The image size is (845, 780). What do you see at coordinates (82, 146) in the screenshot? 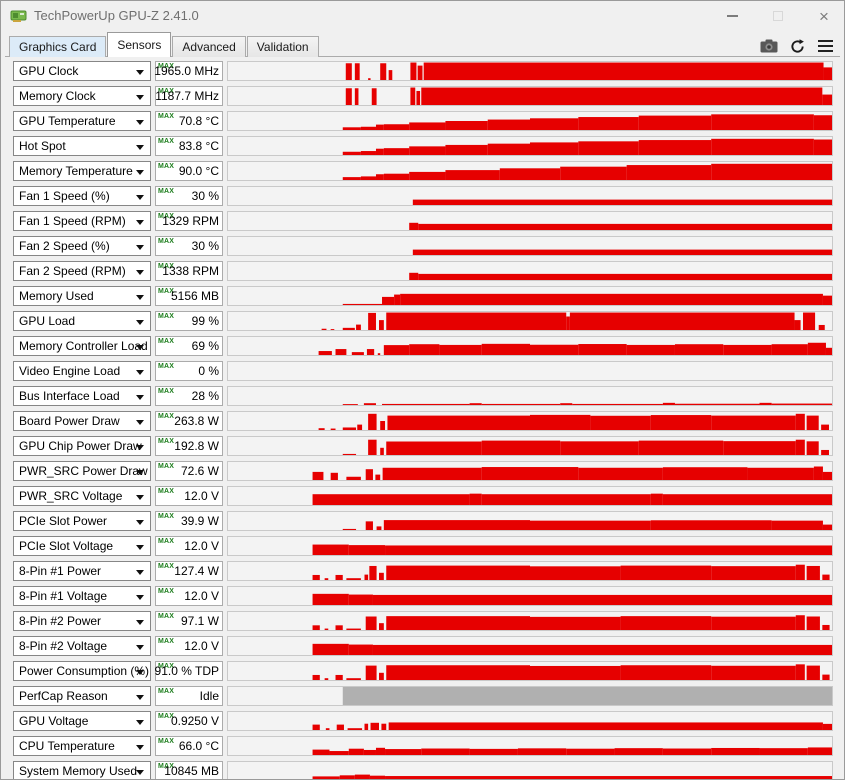
I see `sensor-select: Hot Spot` at bounding box center [82, 146].